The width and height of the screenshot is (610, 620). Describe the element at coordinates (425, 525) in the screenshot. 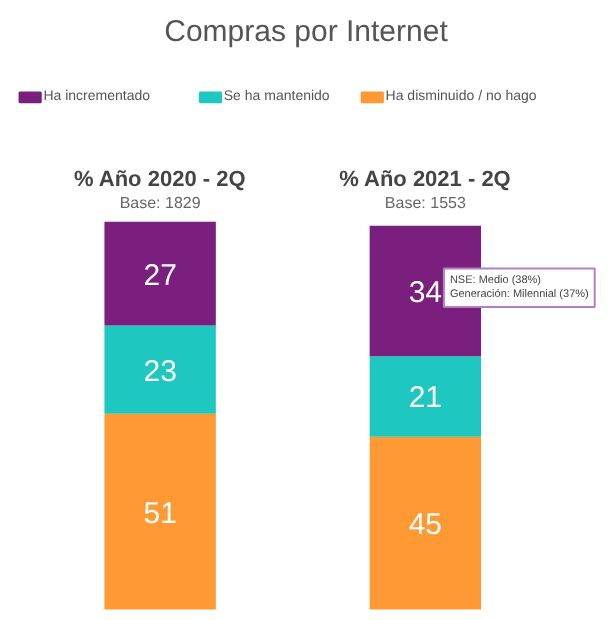

I see `data-label: 45` at that location.